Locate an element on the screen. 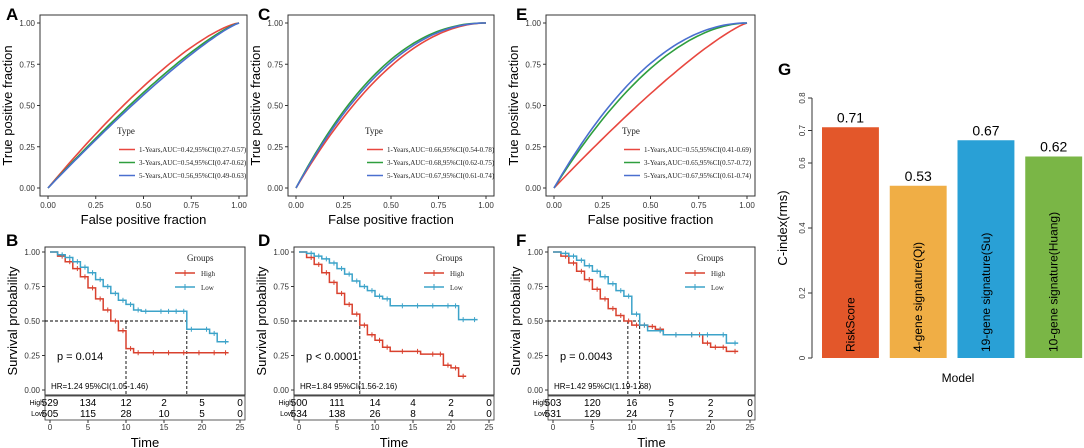 The image size is (1084, 448). bar-value-label: 0.71 is located at coordinates (850, 117).